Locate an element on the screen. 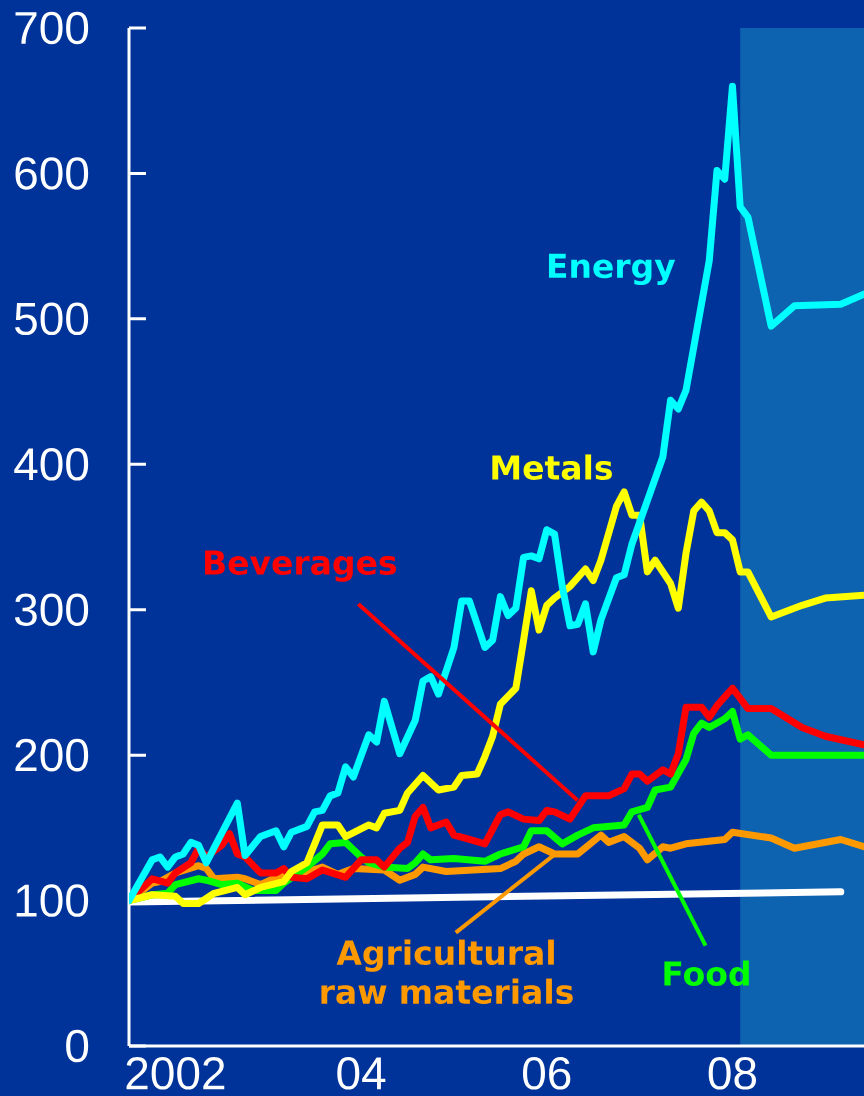  y-tick-label: 500 is located at coordinates (52, 319).